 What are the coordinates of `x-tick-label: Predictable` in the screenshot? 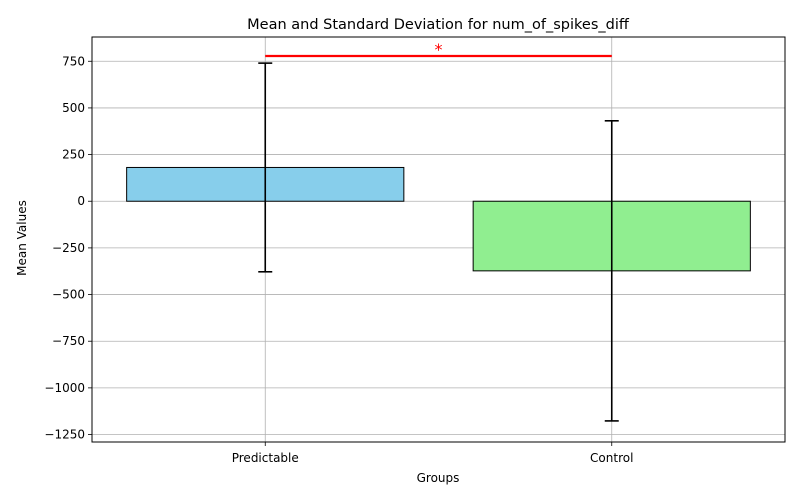 It's located at (265, 458).